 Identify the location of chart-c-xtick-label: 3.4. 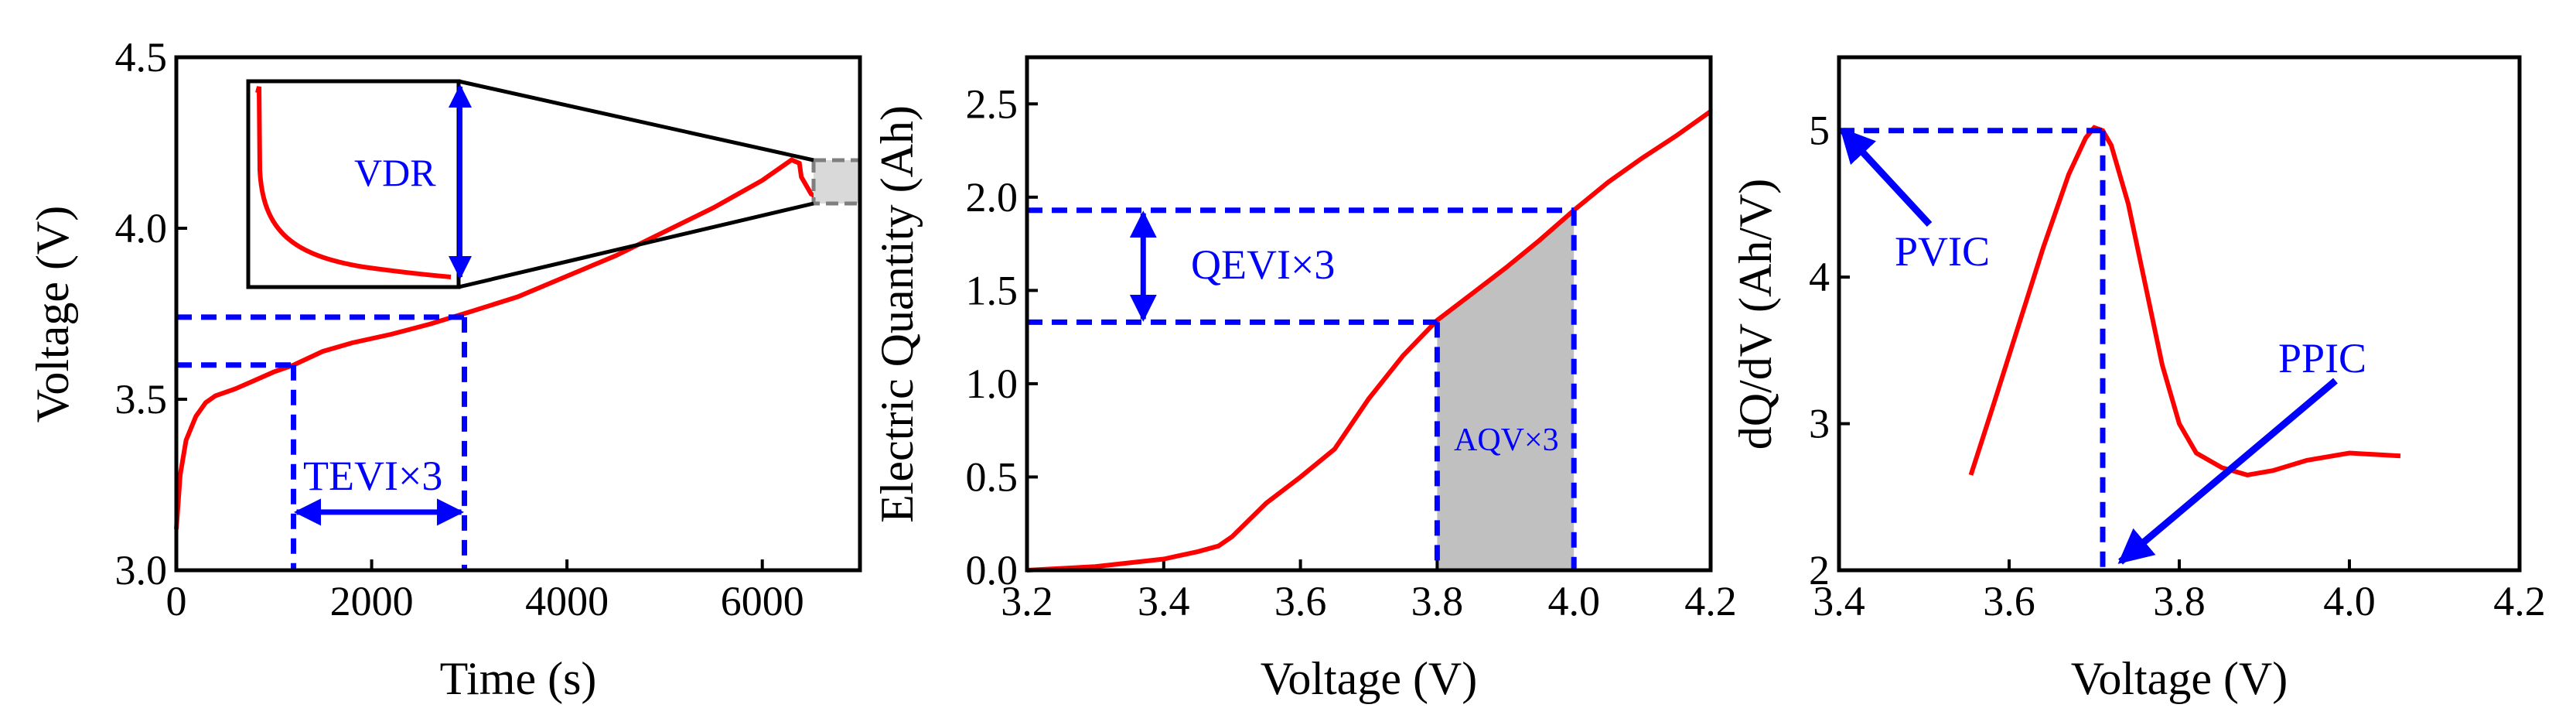
(1839, 601).